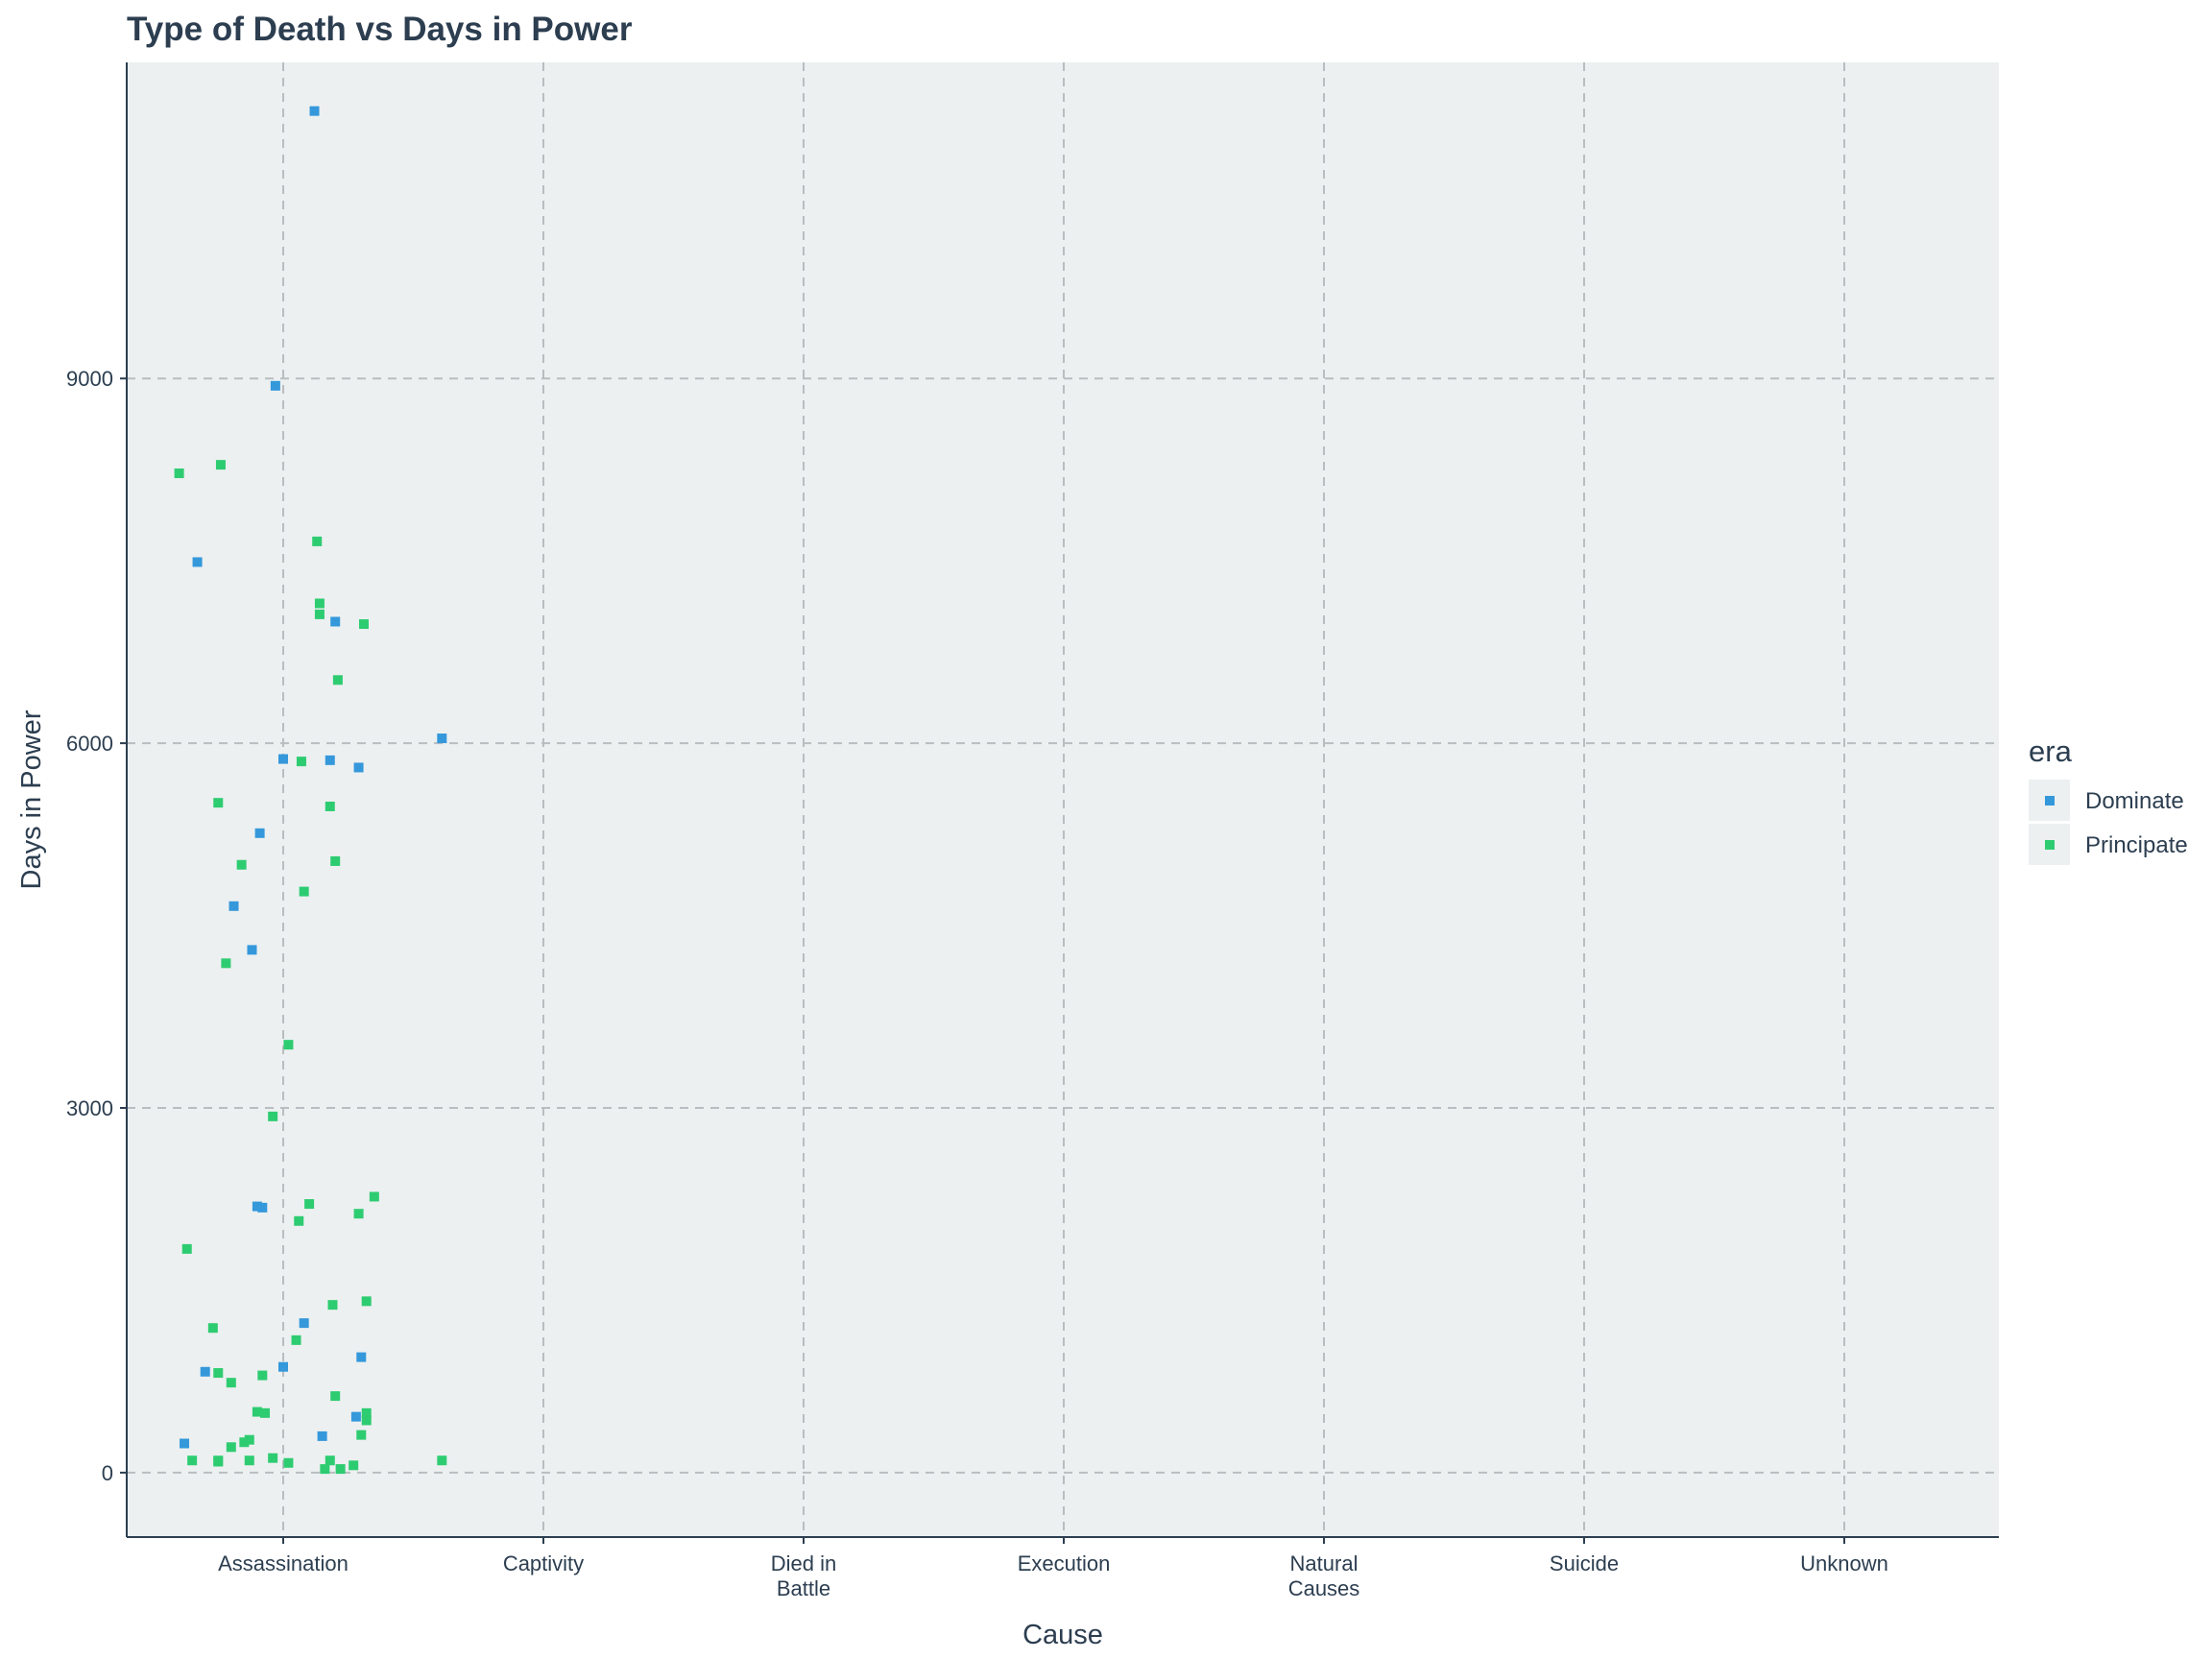  I want to click on legend-label: Dominate, so click(2134, 801).